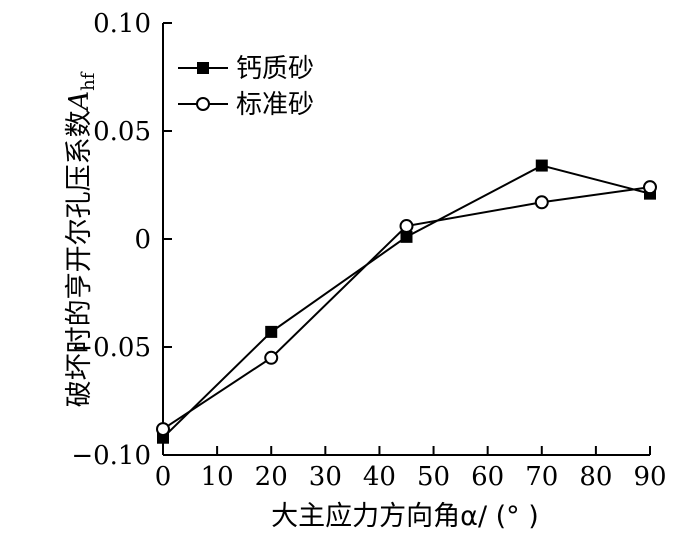 The width and height of the screenshot is (691, 537). What do you see at coordinates (325, 477) in the screenshot?
I see `x-tick-label: 30` at bounding box center [325, 477].